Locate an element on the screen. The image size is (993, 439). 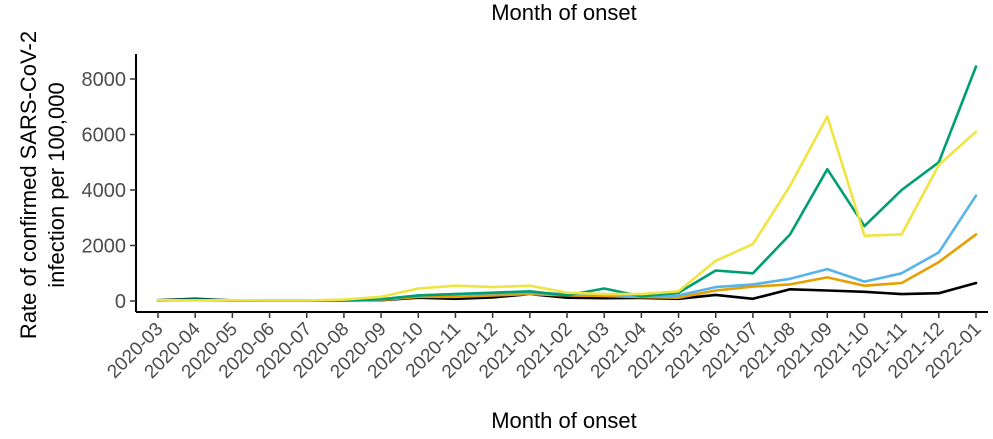
chart-title: Month of onset is located at coordinates (564, 12).